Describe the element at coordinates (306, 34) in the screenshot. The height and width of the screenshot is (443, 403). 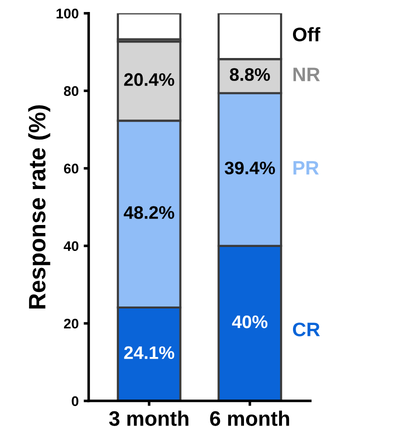
I see `series-label: Off` at that location.